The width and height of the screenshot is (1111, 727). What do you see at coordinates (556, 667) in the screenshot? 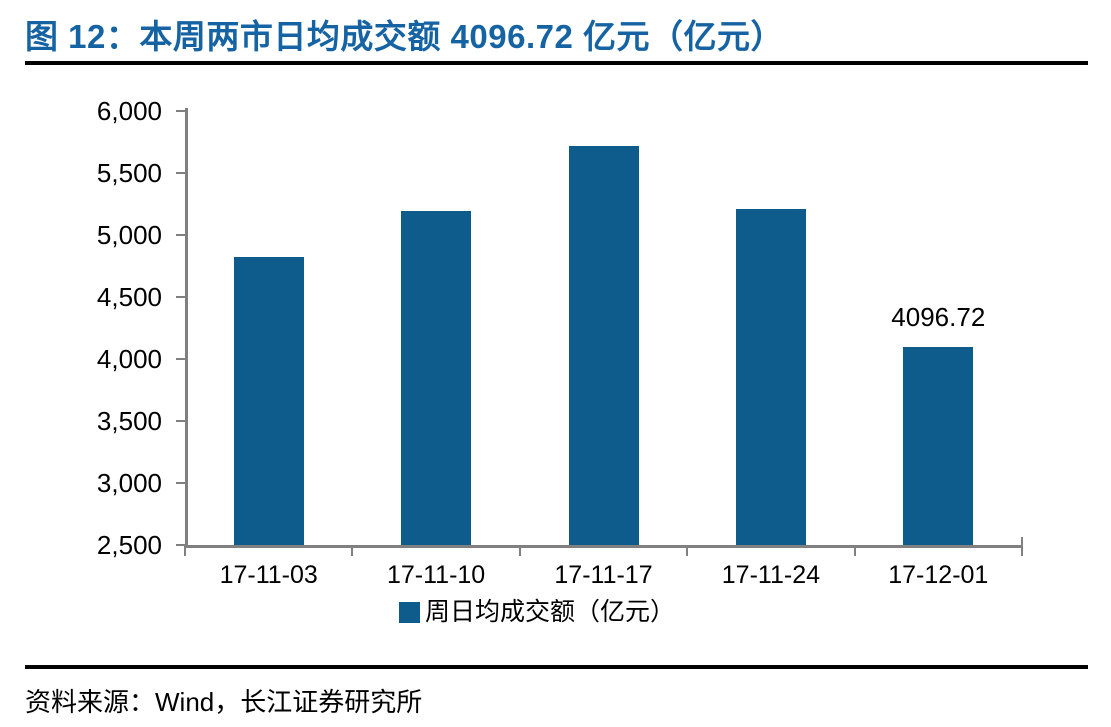
I see `footer-divider` at bounding box center [556, 667].